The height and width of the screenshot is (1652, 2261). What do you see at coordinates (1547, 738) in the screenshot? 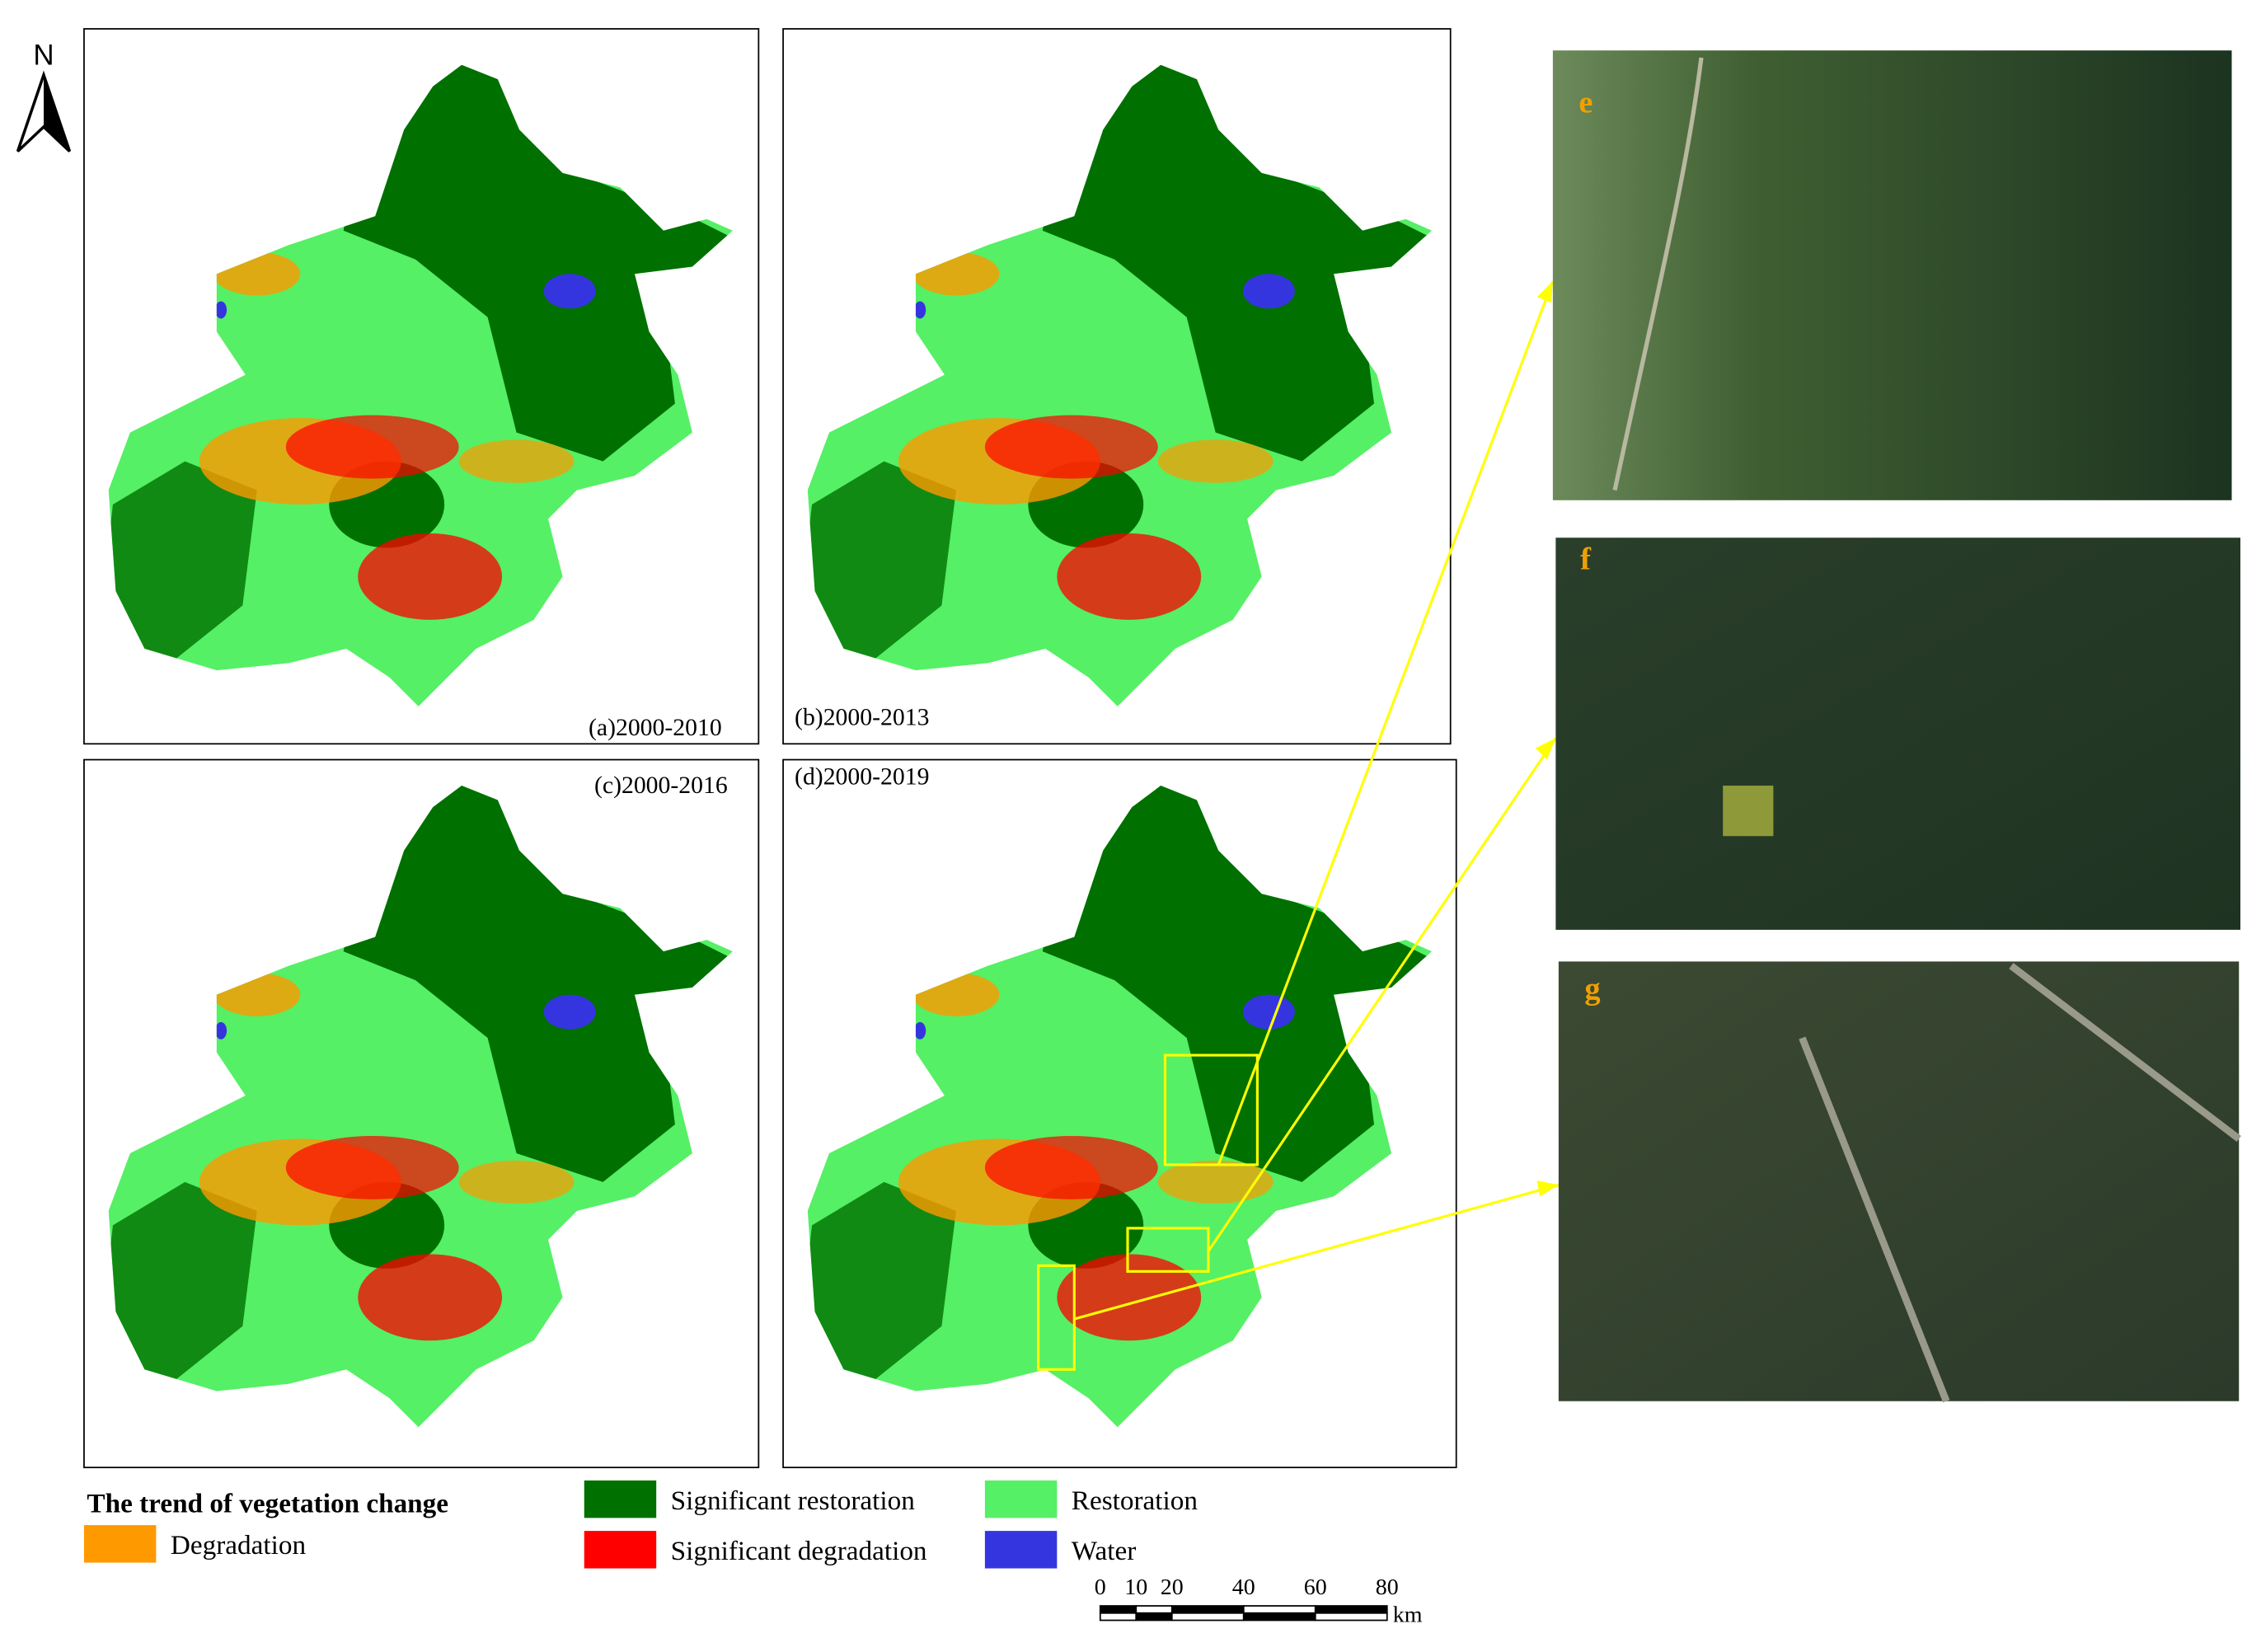
I see `arrow-heads` at bounding box center [1547, 738].